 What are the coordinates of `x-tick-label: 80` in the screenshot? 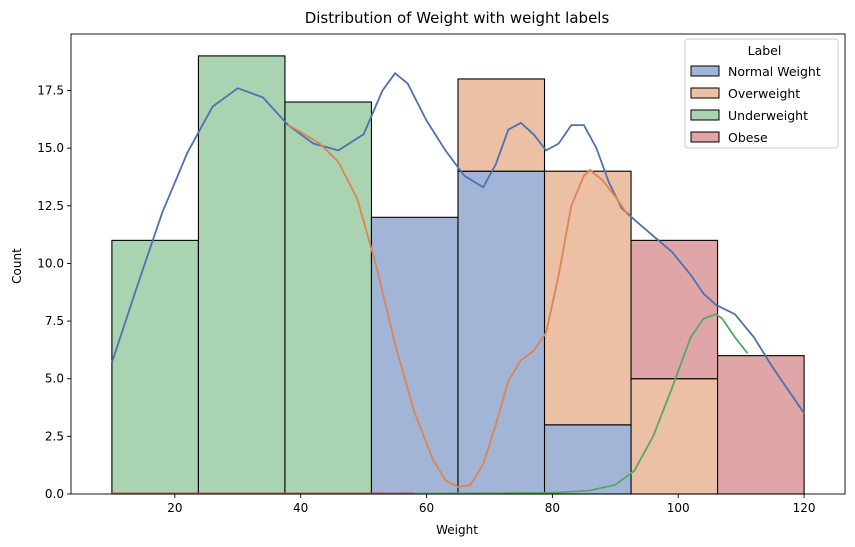 It's located at (552, 508).